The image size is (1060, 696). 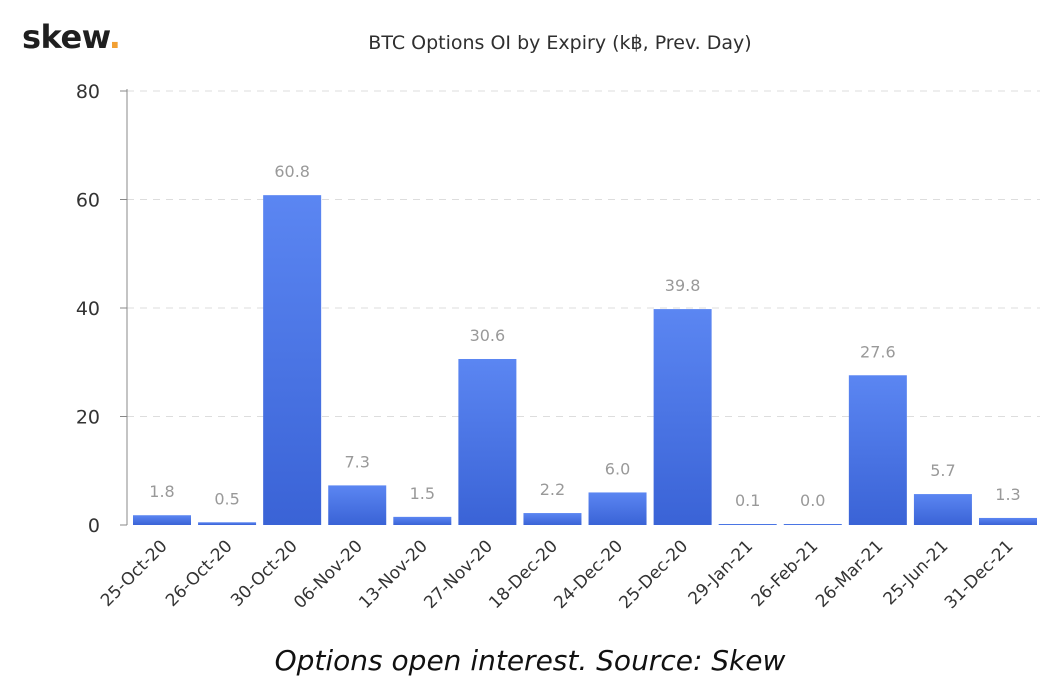 What do you see at coordinates (88, 418) in the screenshot?
I see `y-tick-label: 20` at bounding box center [88, 418].